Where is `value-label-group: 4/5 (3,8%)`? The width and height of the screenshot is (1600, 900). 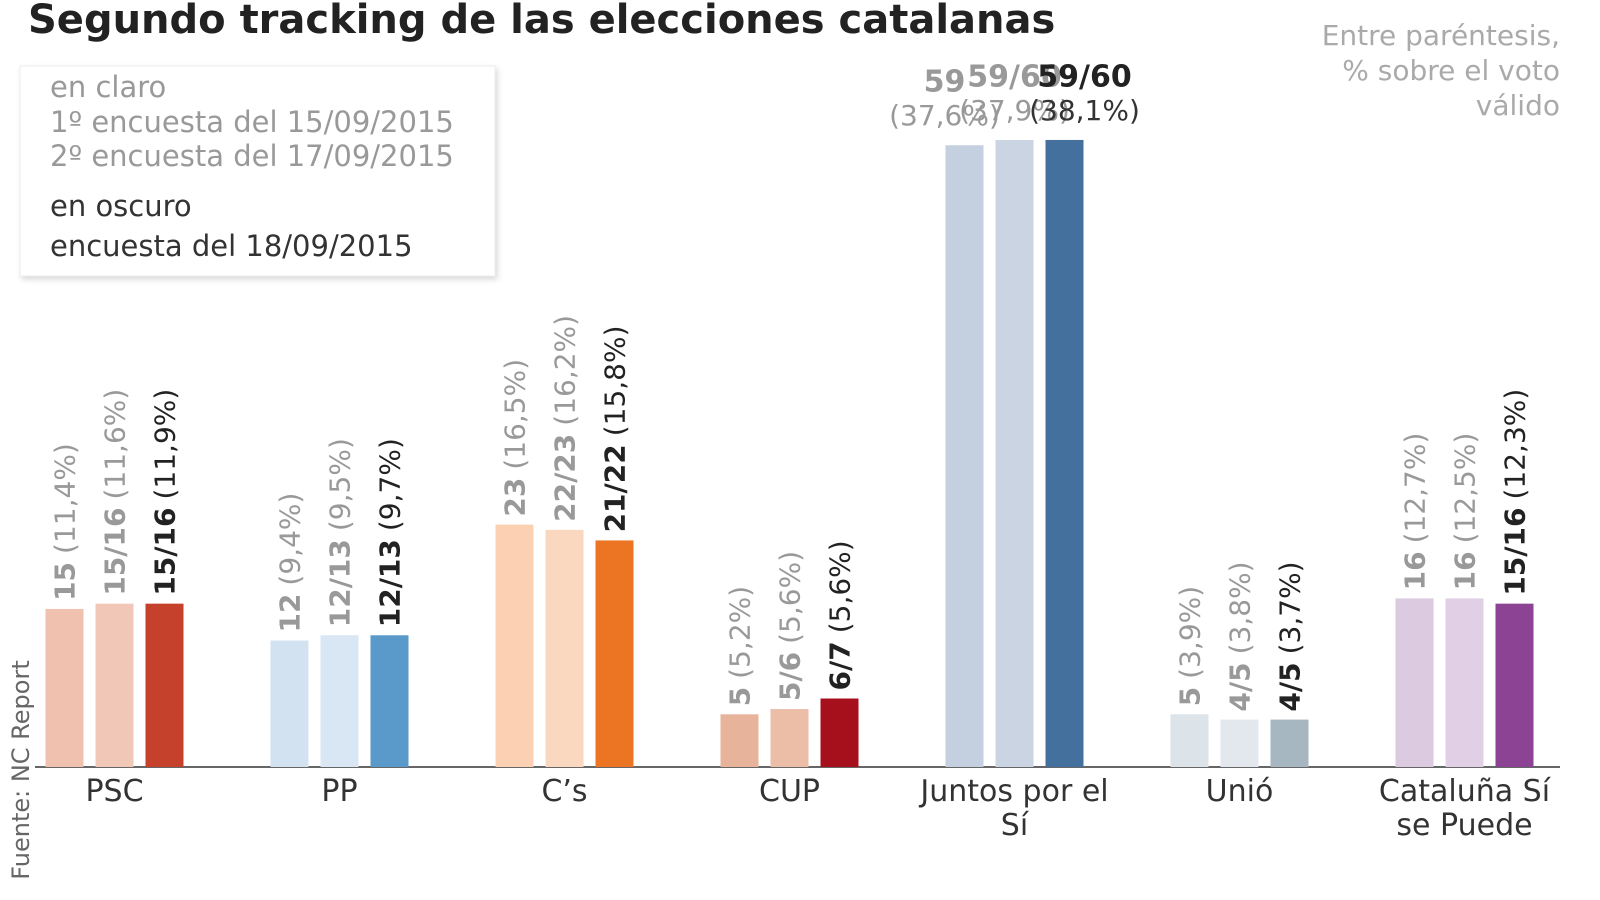 value-label-group: 4/5 (3,8%) is located at coordinates (1240, 636).